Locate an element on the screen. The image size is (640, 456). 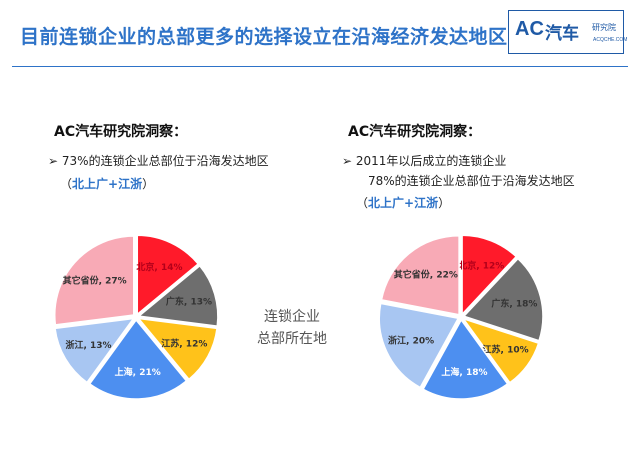
pie-label-1-3: 江苏, 12% is located at coordinates (184, 344).